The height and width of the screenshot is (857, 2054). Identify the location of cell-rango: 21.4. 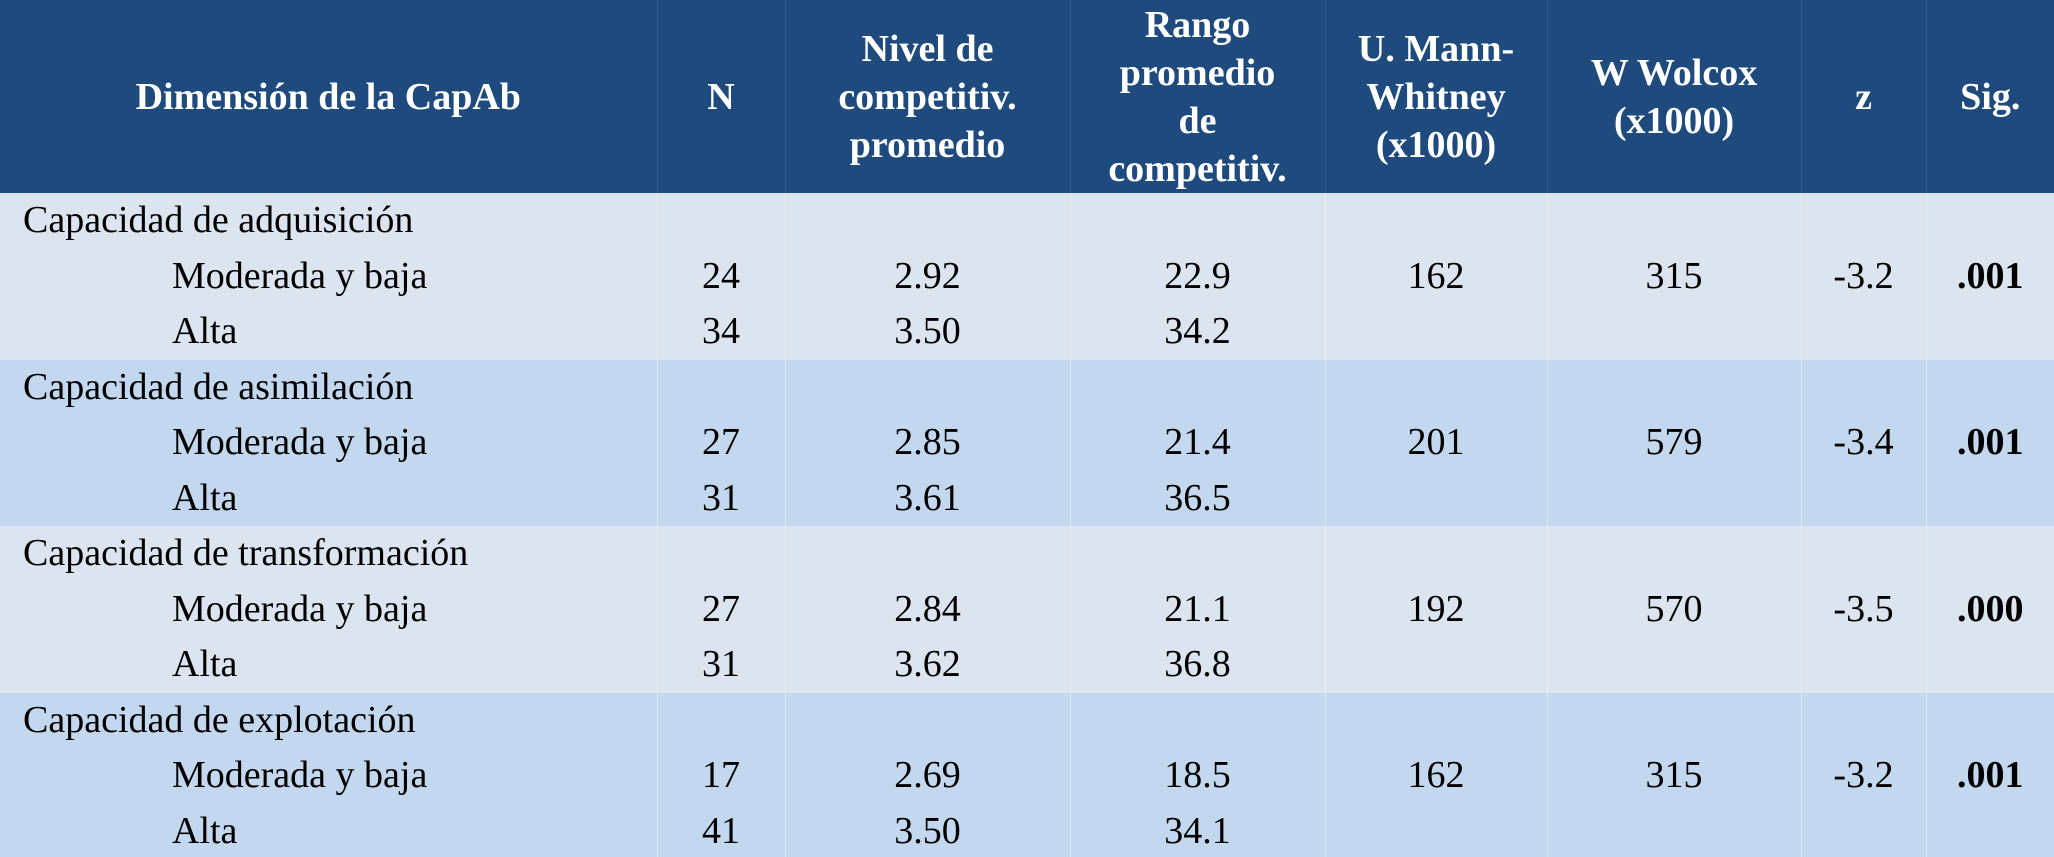
(1198, 443).